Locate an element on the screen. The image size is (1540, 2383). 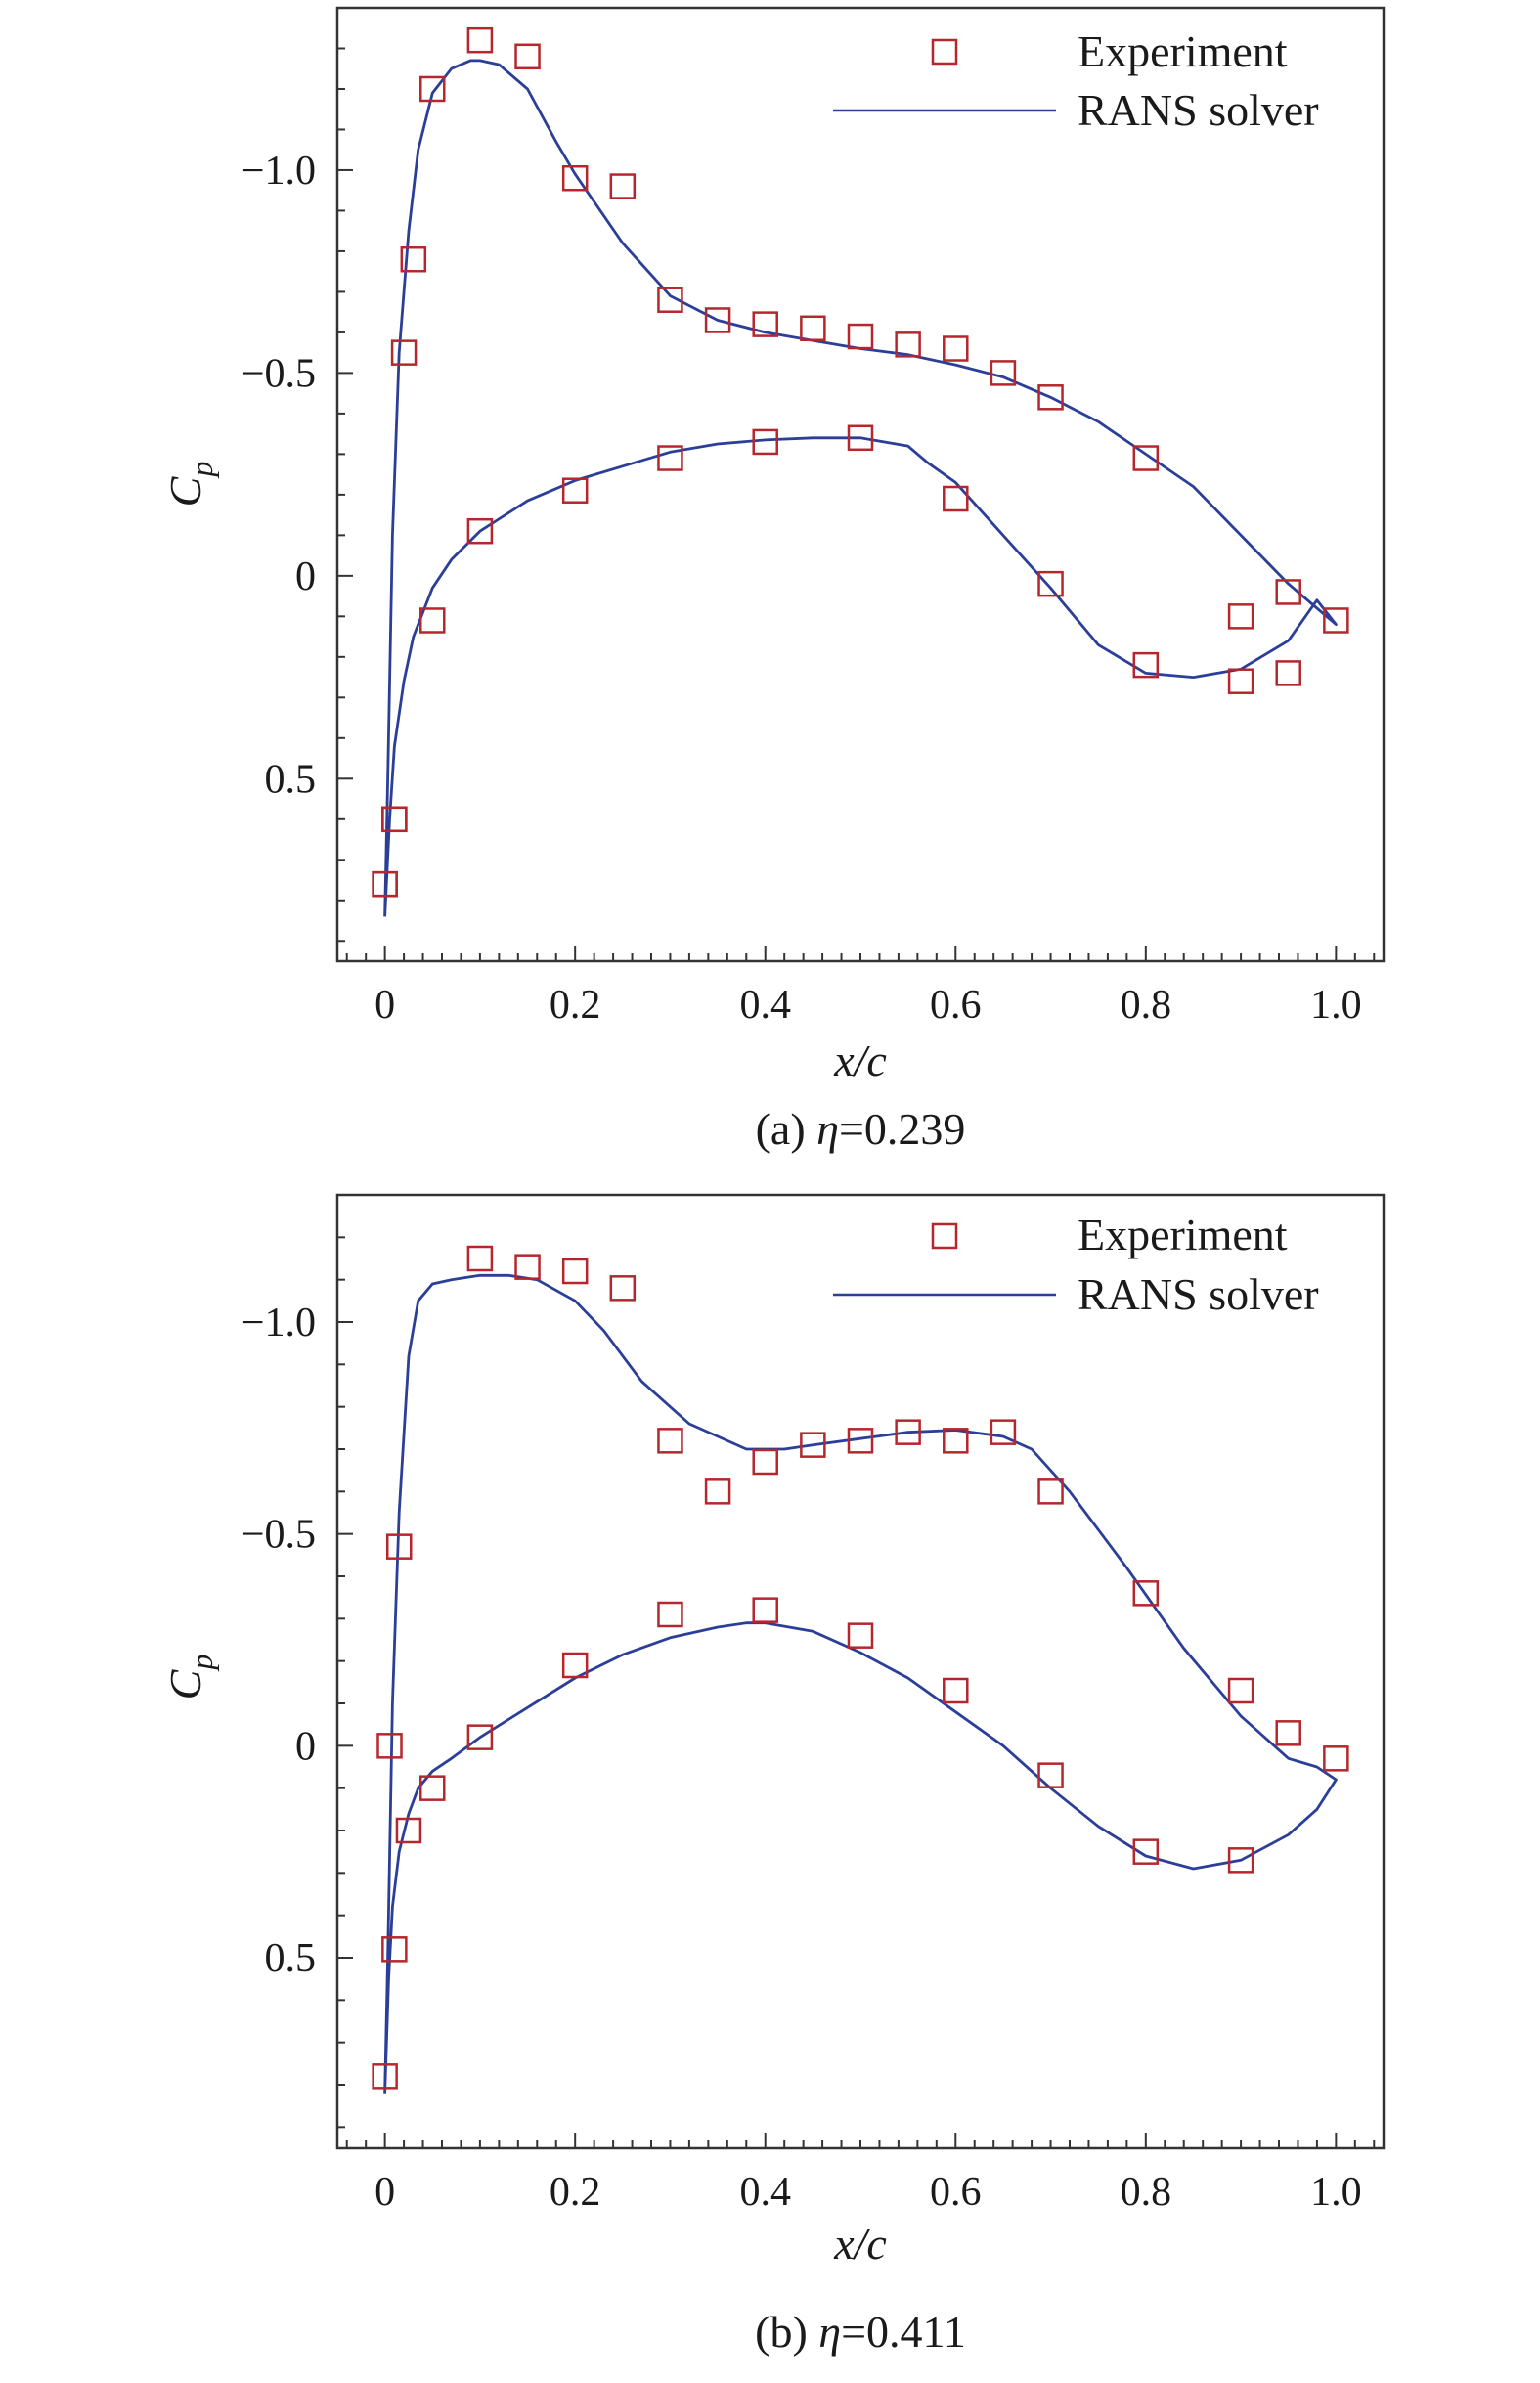
y-axis-label-subscript: p is located at coordinates (201, 1664).